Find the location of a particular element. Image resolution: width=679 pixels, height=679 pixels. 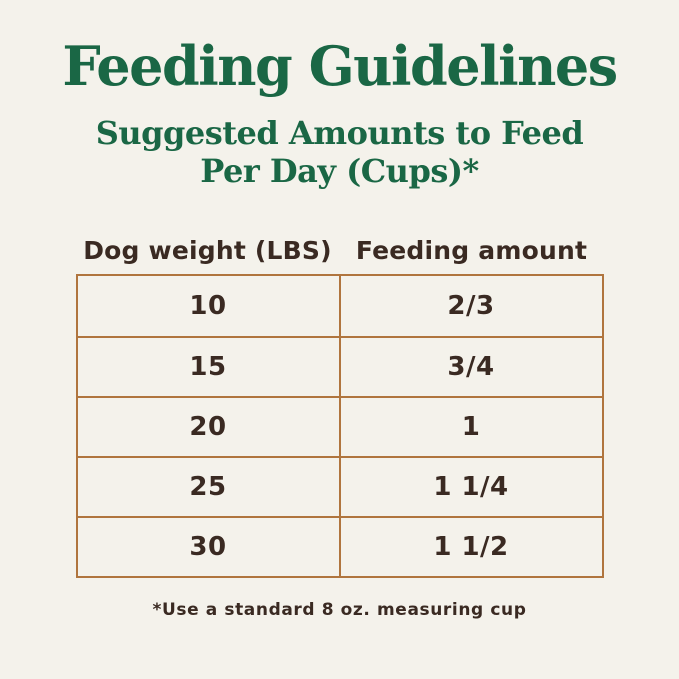

table-row: 25 1 1/4 is located at coordinates (339, 485).